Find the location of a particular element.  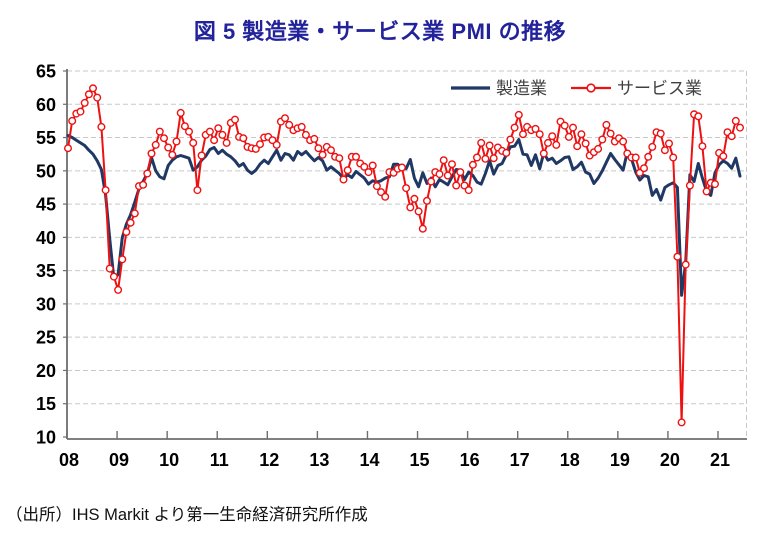

y-axis-label: 20 is located at coordinates (46, 371).